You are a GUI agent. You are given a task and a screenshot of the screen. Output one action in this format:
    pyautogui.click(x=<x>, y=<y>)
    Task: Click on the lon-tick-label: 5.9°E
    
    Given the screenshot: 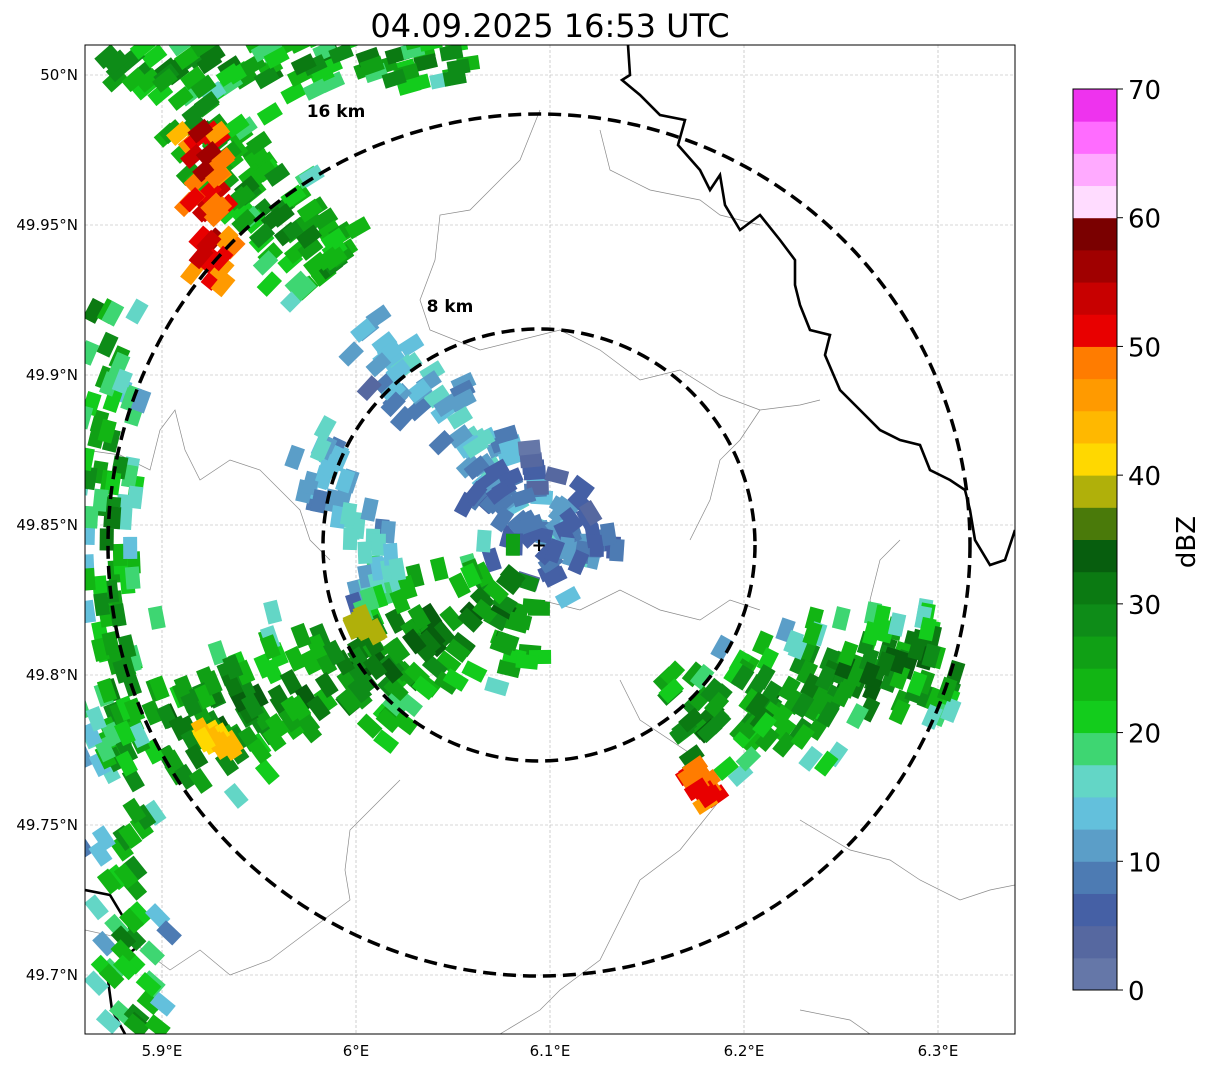 What is the action you would take?
    pyautogui.click(x=162, y=1051)
    